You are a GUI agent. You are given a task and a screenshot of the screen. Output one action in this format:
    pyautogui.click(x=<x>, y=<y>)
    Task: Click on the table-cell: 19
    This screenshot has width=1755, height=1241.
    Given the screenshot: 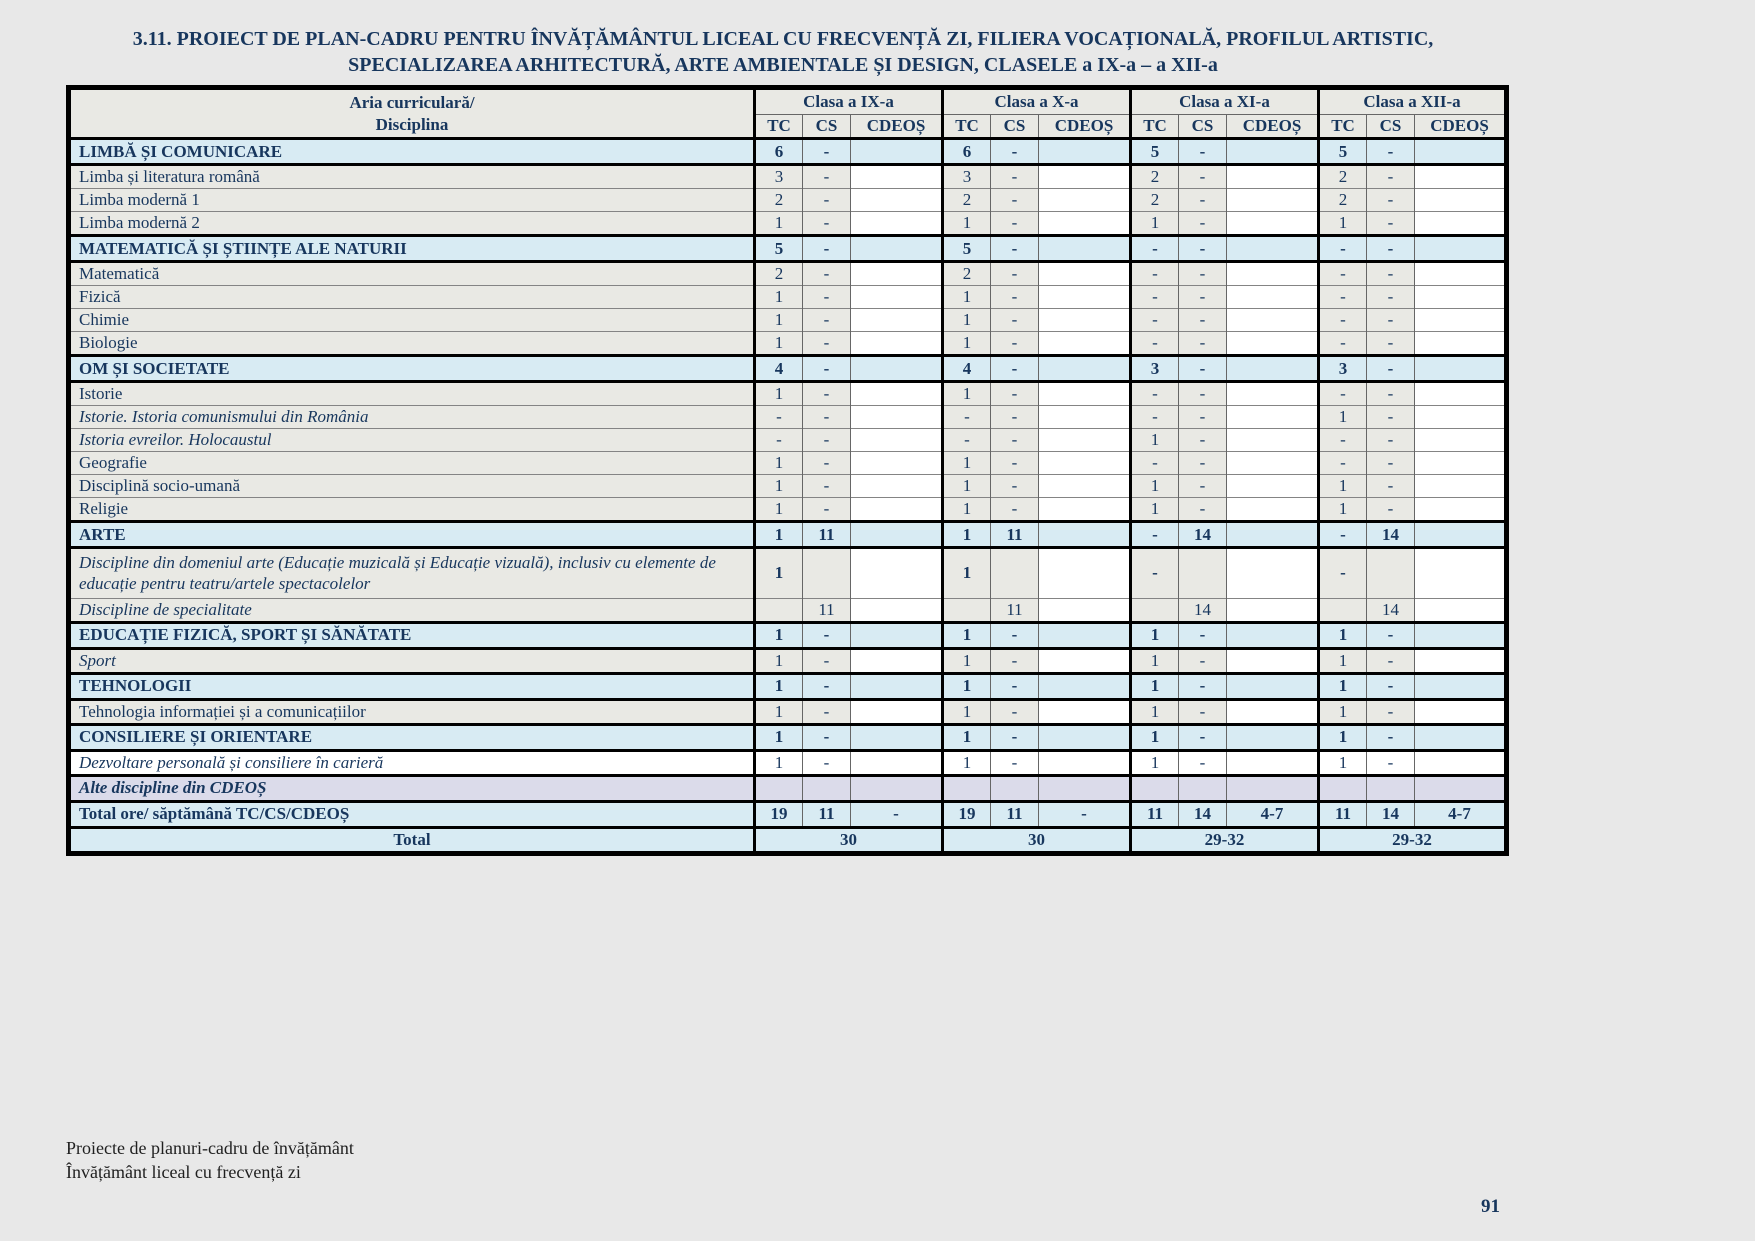 What is the action you would take?
    pyautogui.click(x=778, y=813)
    